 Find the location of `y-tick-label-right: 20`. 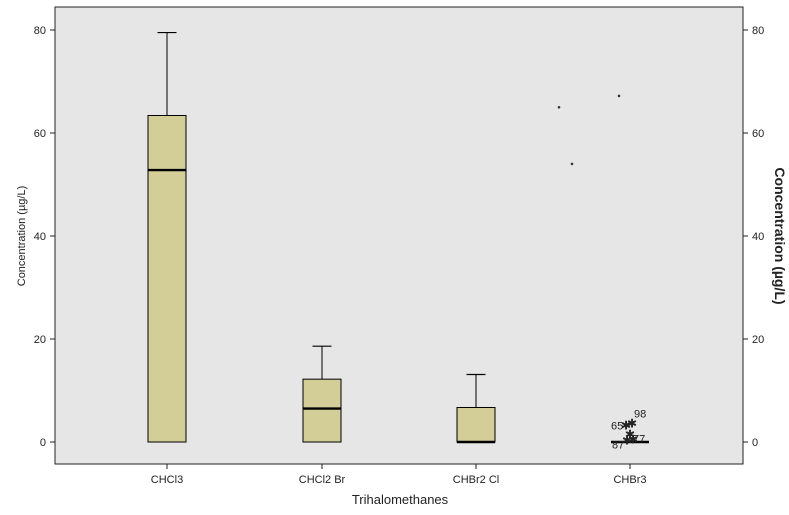

y-tick-label-right: 20 is located at coordinates (758, 340).